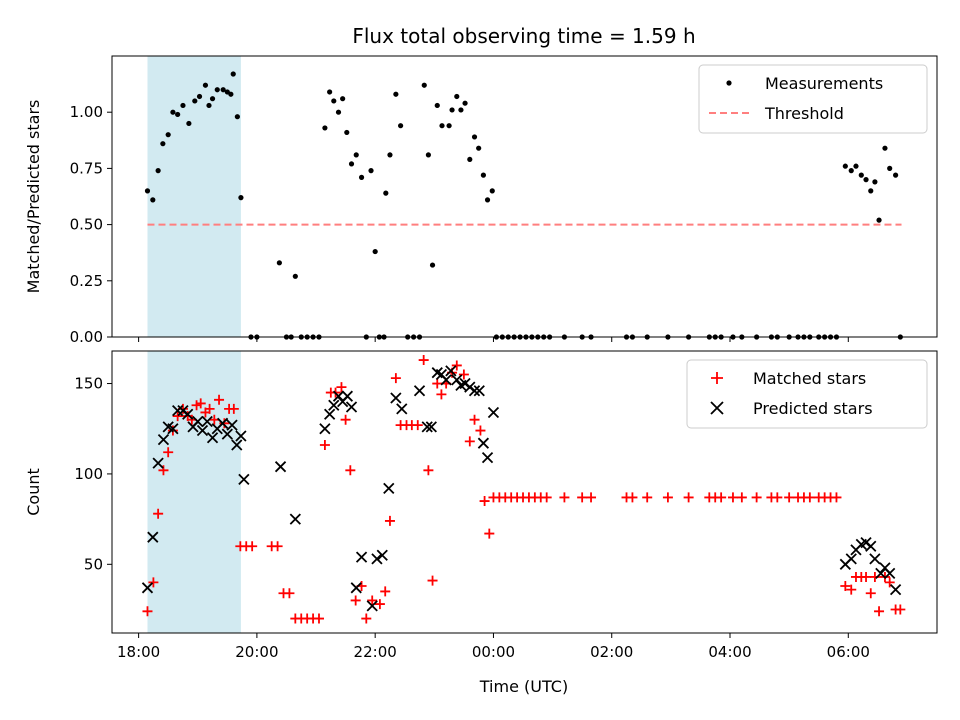 The height and width of the screenshot is (720, 960). Describe the element at coordinates (813, 99) in the screenshot. I see `legend-box` at that location.